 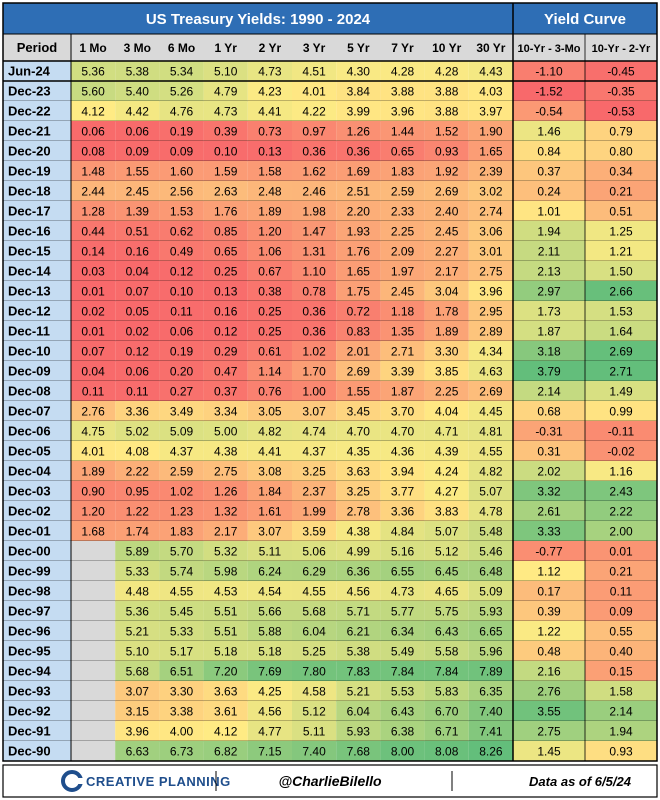 I want to click on yield-value: 5.46, so click(x=491, y=552).